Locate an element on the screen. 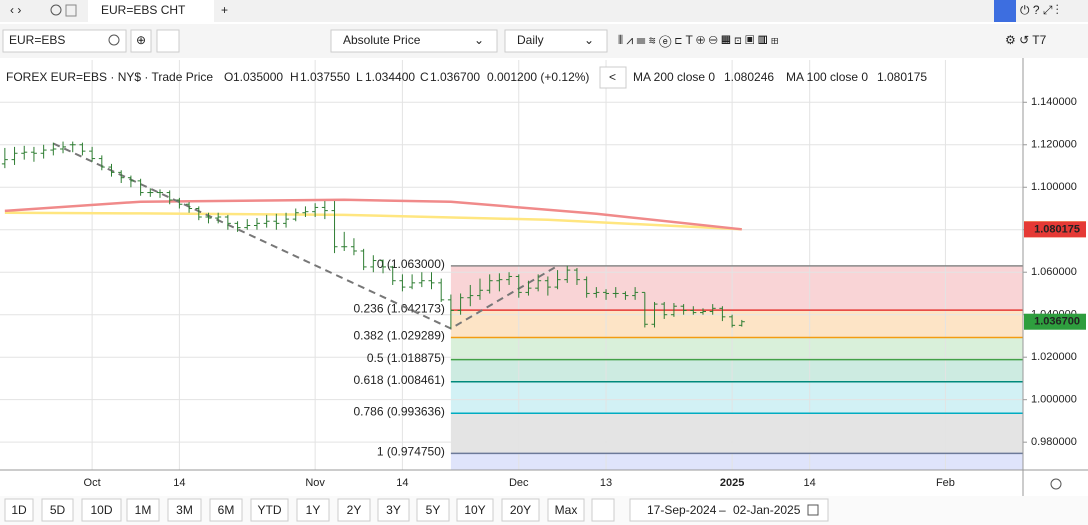  range-button-label: 2Y is located at coordinates (354, 510).